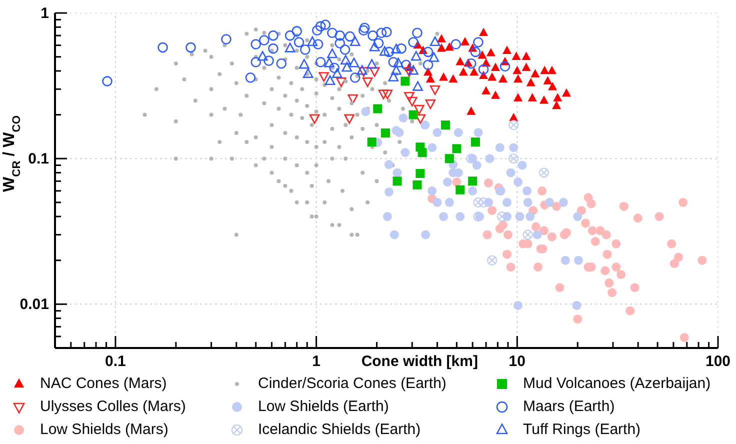 Image resolution: width=736 pixels, height=444 pixels. What do you see at coordinates (104, 429) in the screenshot?
I see `legend-label: Low Shields (Mars)` at bounding box center [104, 429].